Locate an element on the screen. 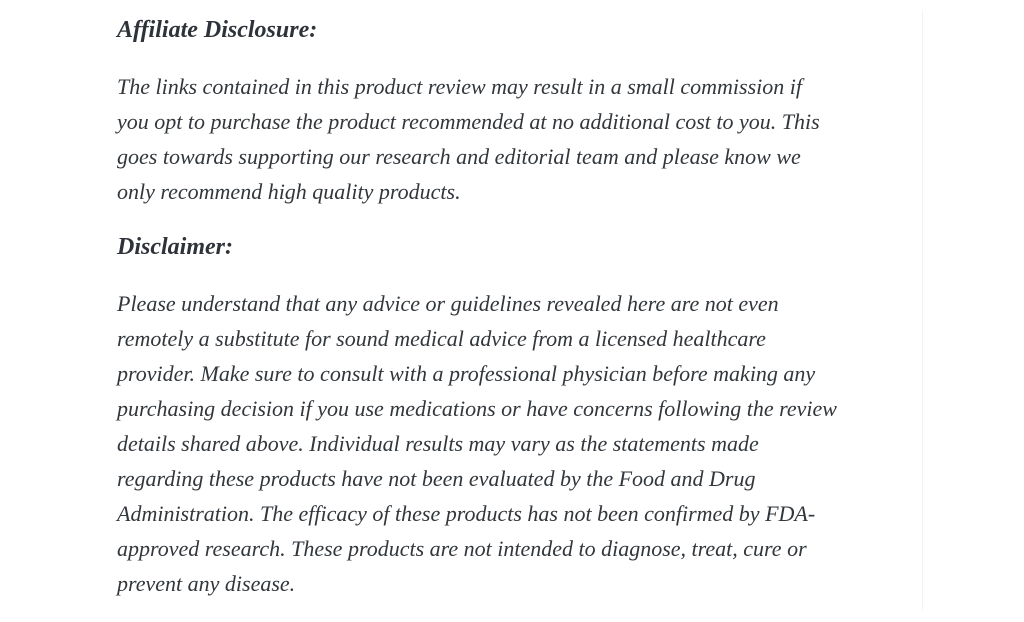 Image resolution: width=1024 pixels, height=622 pixels. affiliate-disclosure-heading: Affiliate Disclosure: is located at coordinates (217, 30).